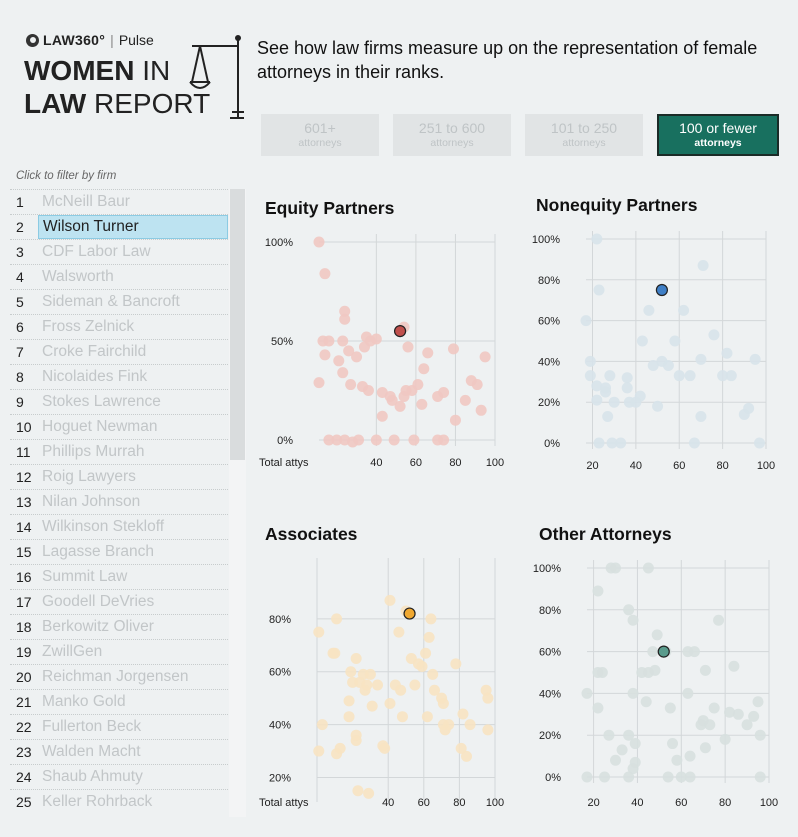 The height and width of the screenshot is (837, 798). I want to click on firm-list-item: 21 Manko Gold, so click(119, 701).